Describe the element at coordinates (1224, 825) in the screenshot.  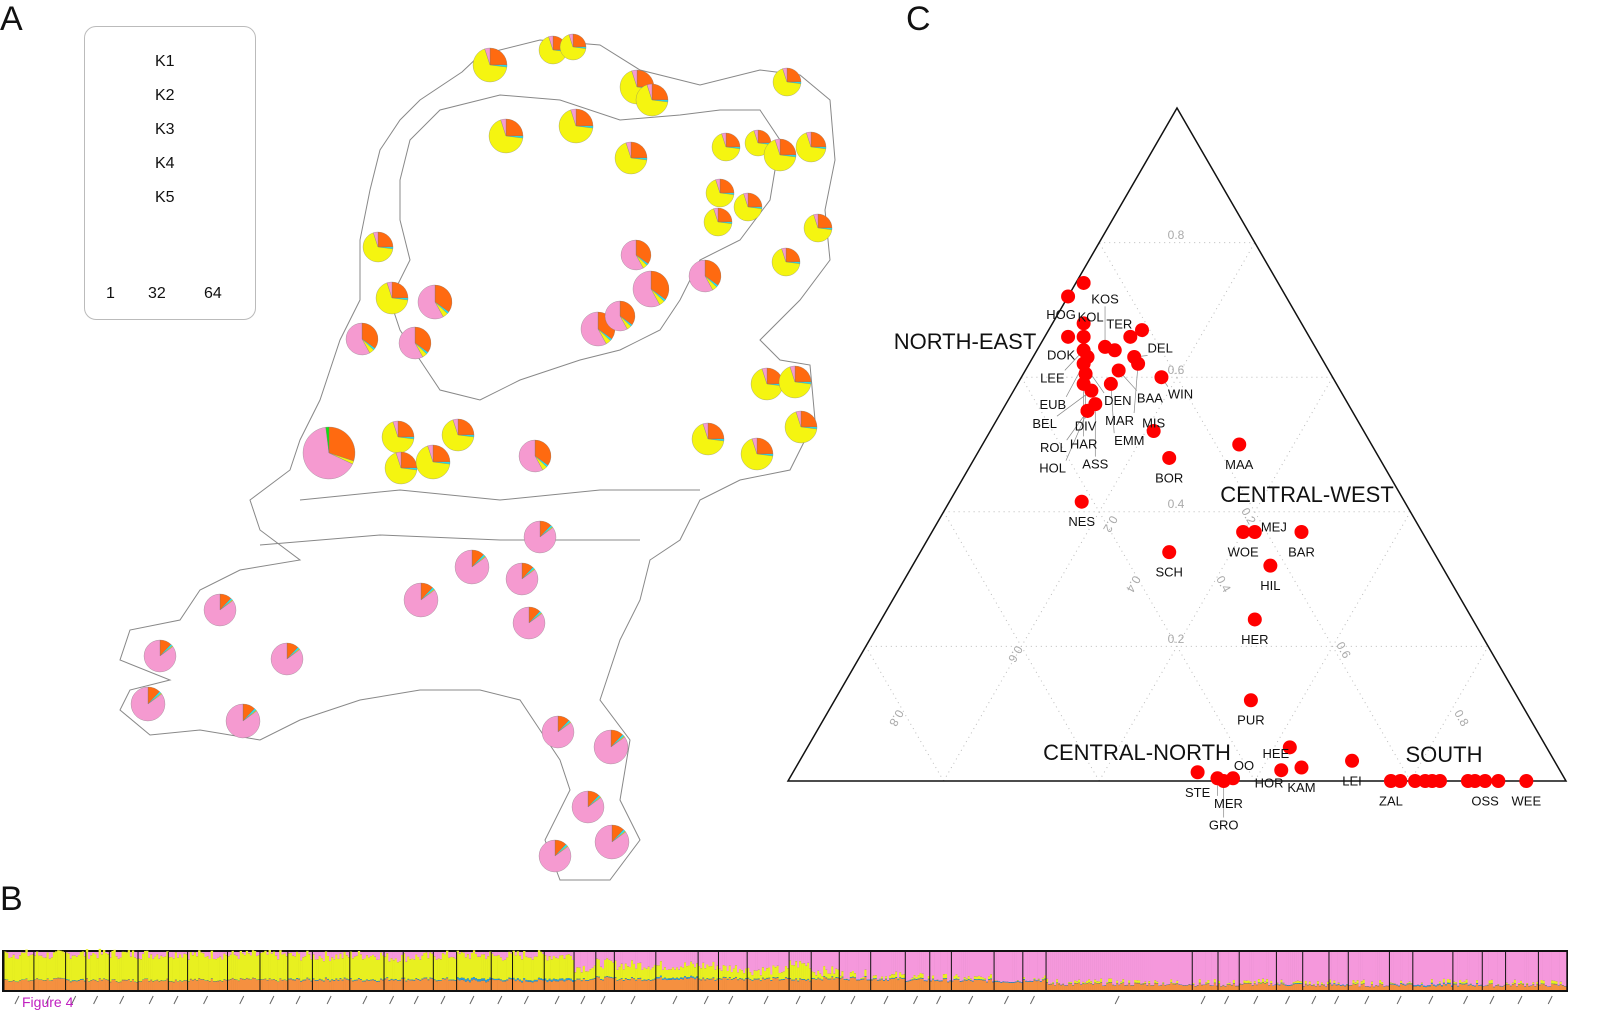
I see `ternary-point-label: GRO` at that location.